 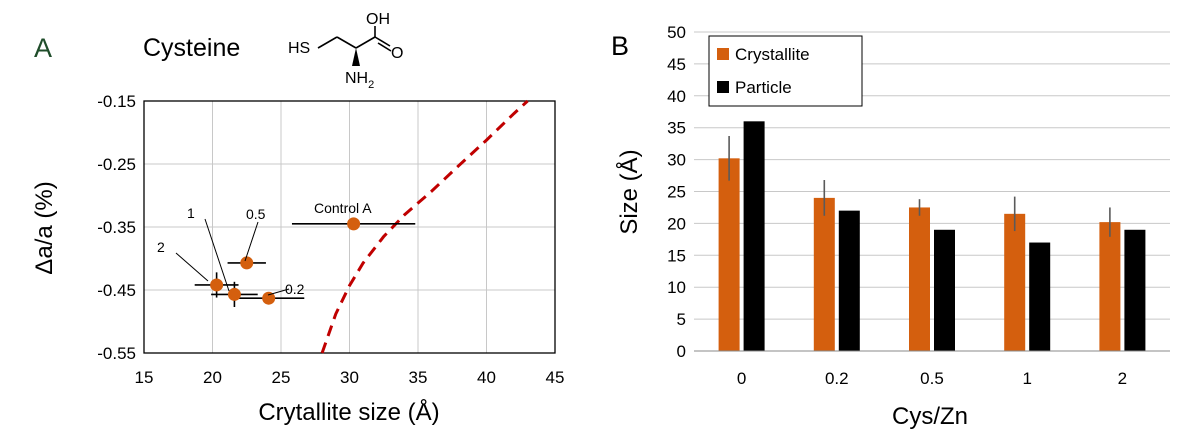 What do you see at coordinates (741, 378) in the screenshot?
I see `panel-b-x-tick-label: 0` at bounding box center [741, 378].